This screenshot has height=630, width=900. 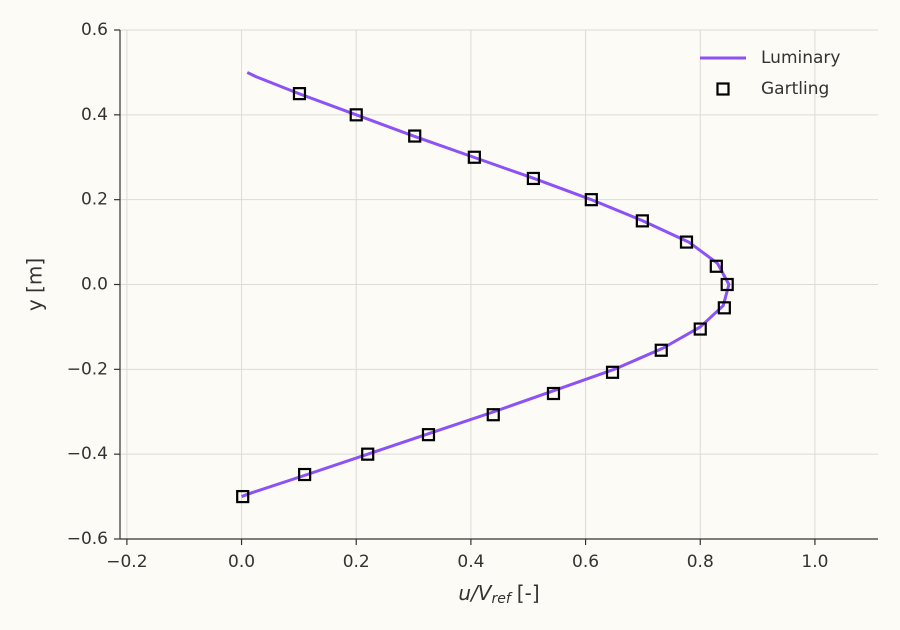 I want to click on y-tick-label: −0.2, so click(x=87, y=369).